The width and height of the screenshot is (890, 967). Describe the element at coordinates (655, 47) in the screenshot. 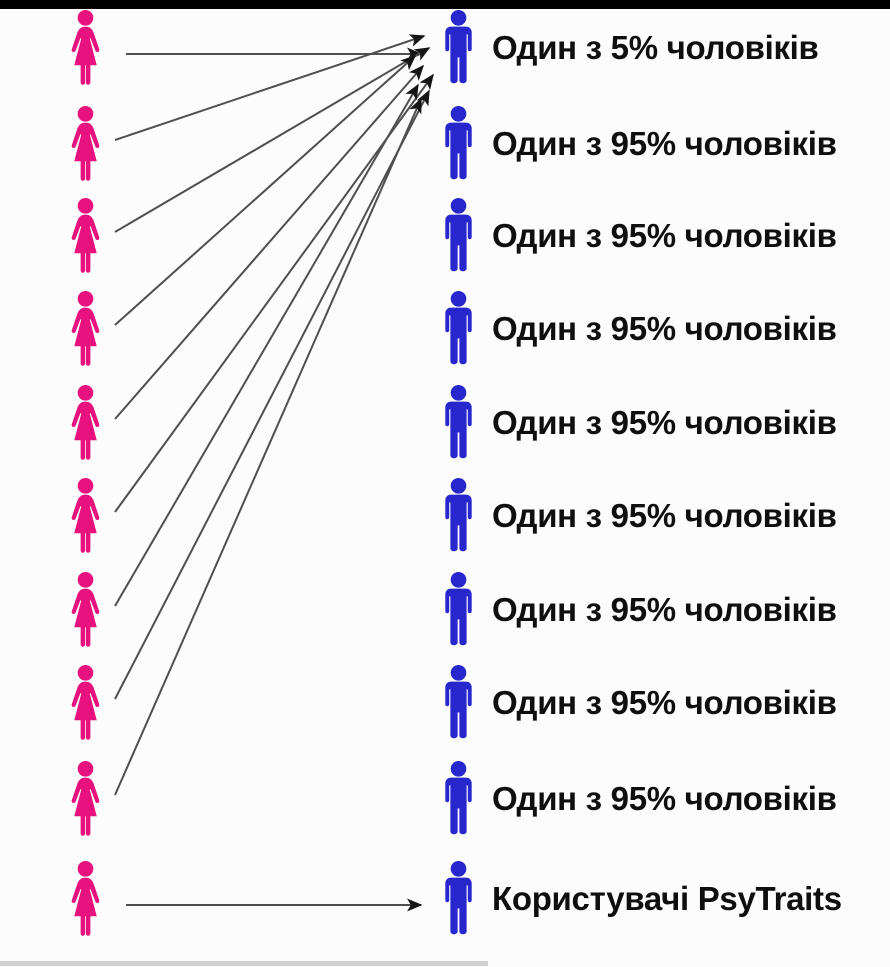

I see `row-label: Один з 5% чоловіків` at that location.